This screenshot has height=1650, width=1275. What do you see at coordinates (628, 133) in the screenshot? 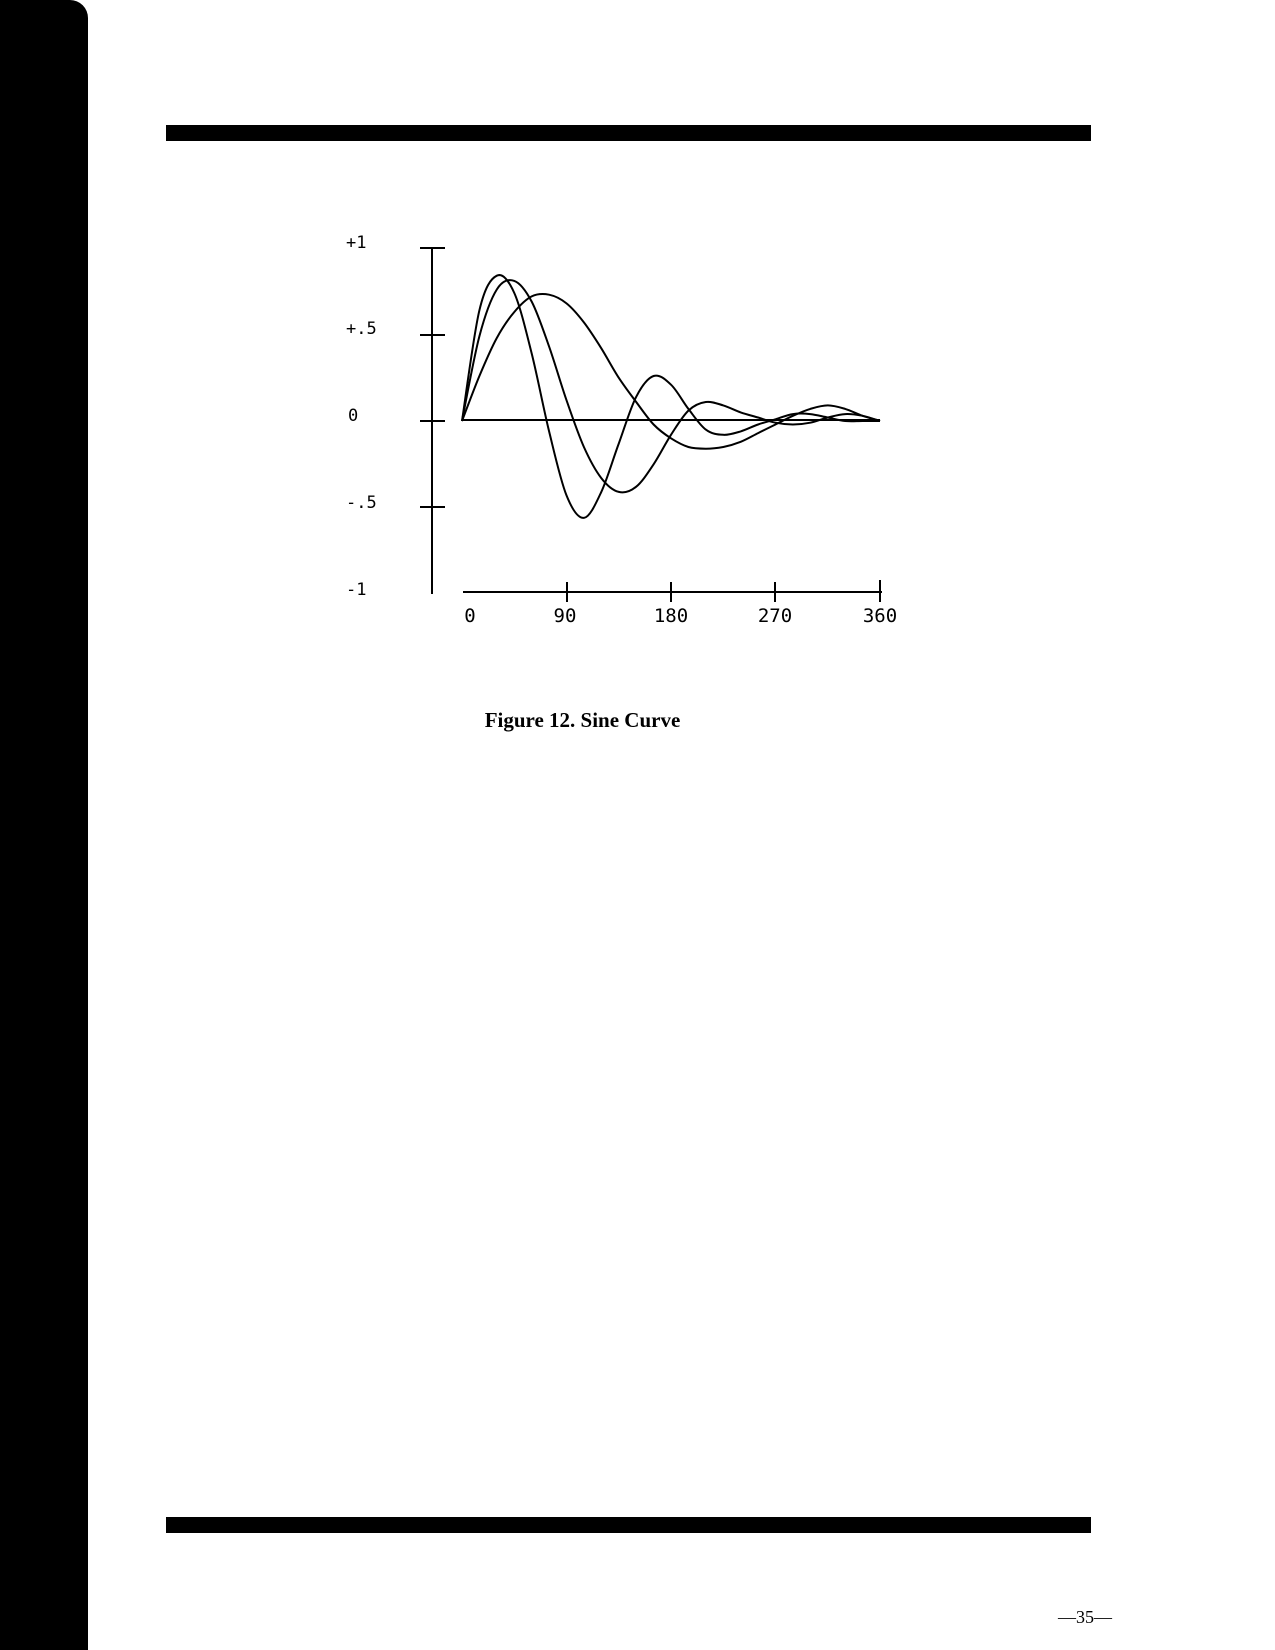
I see `top-rule` at bounding box center [628, 133].